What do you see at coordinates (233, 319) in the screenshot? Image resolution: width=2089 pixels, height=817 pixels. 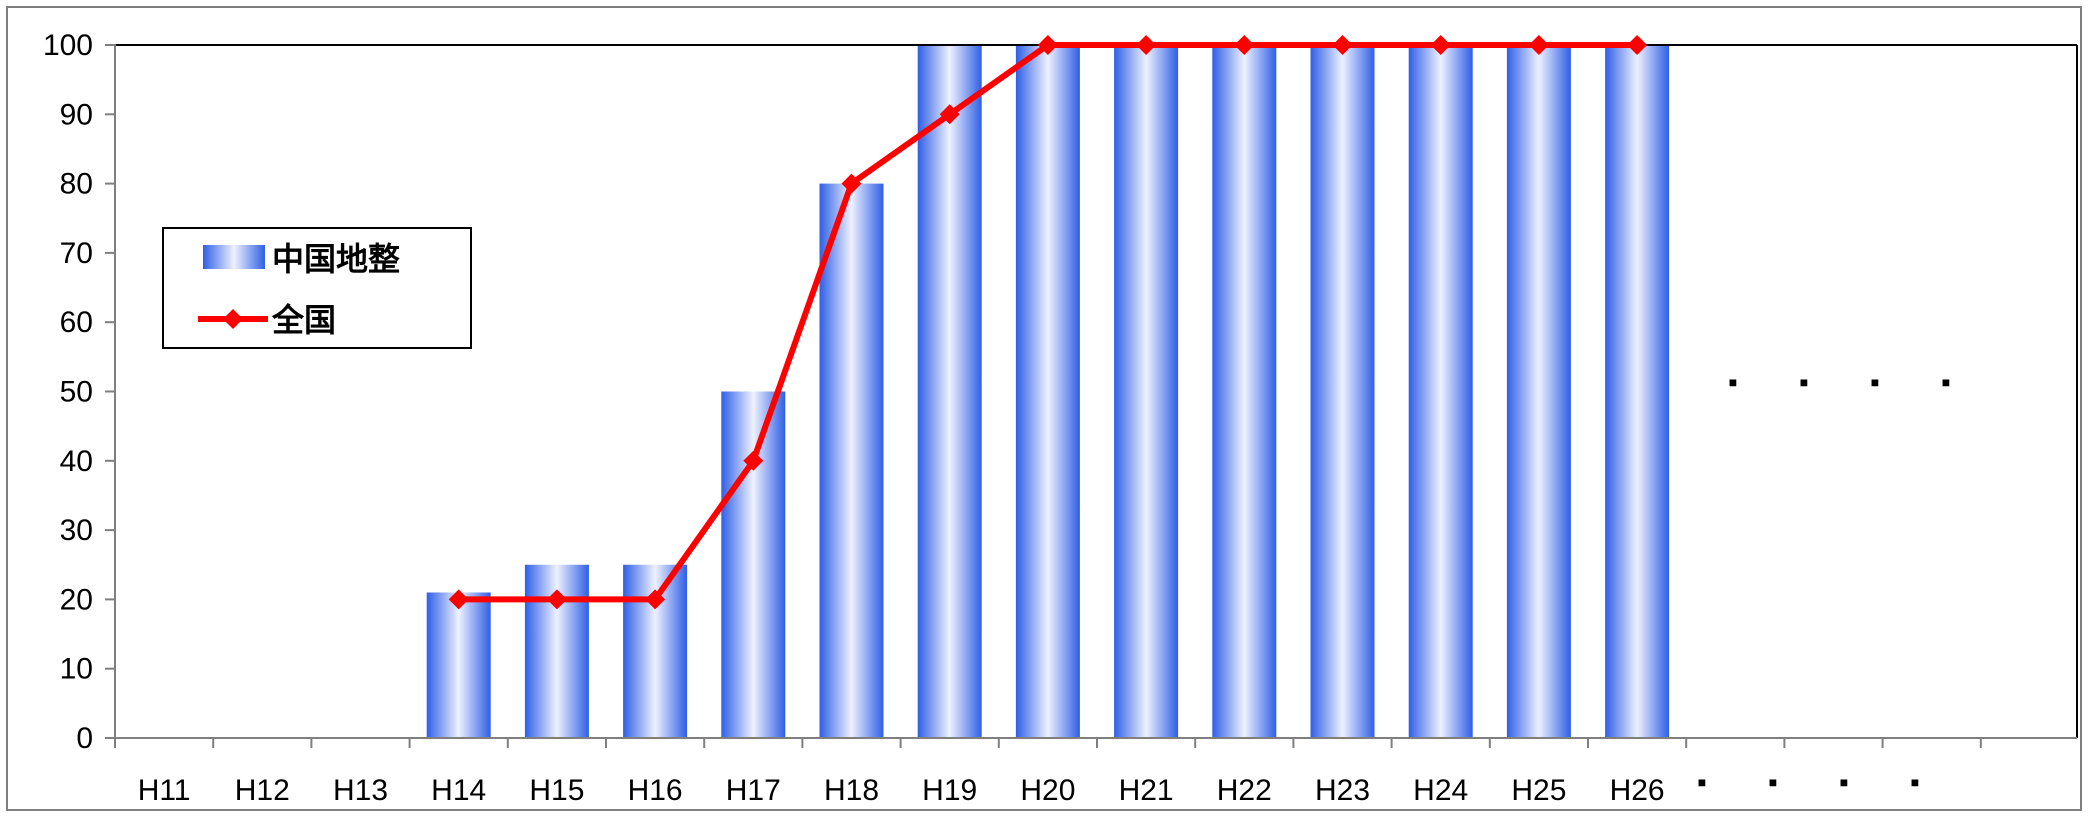 I see `legend-line-marker` at bounding box center [233, 319].